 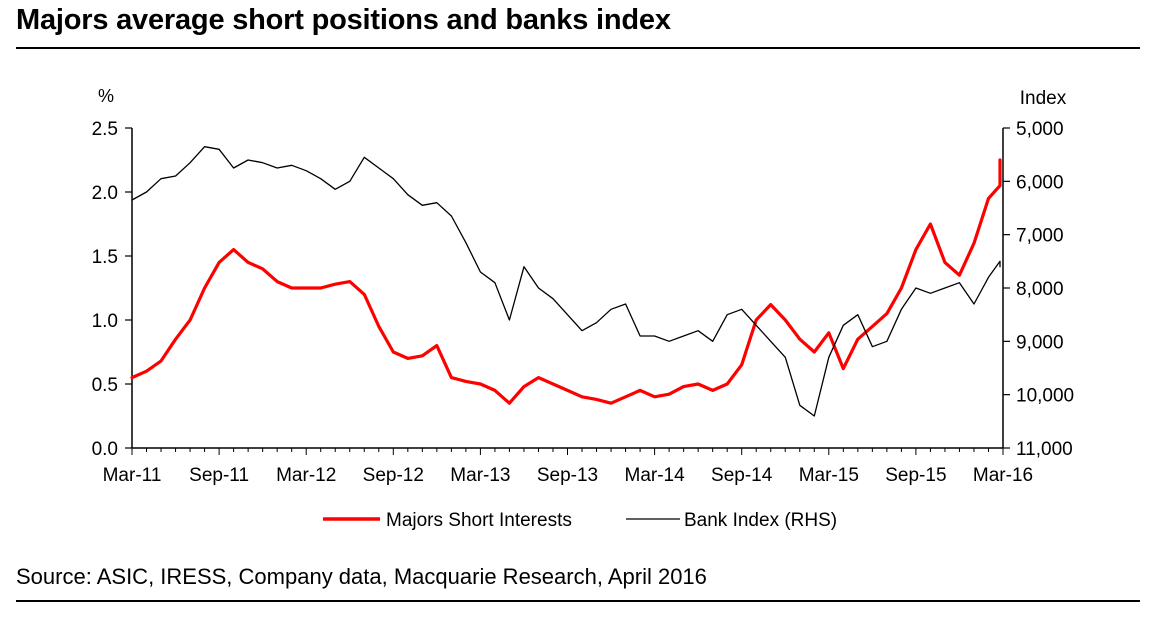 I want to click on left-tick-label: 2.0, so click(x=105, y=193).